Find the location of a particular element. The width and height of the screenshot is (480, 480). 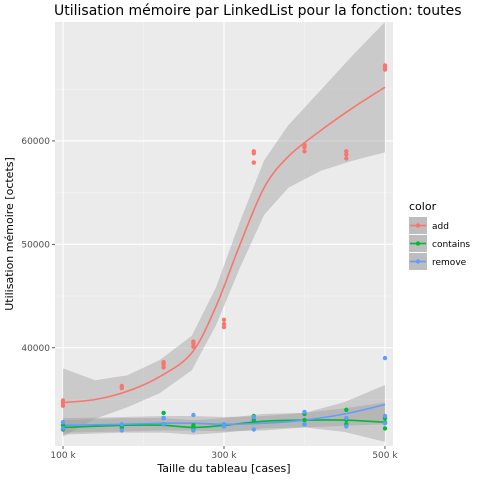

x-tick-label: 100 k is located at coordinates (63, 456).